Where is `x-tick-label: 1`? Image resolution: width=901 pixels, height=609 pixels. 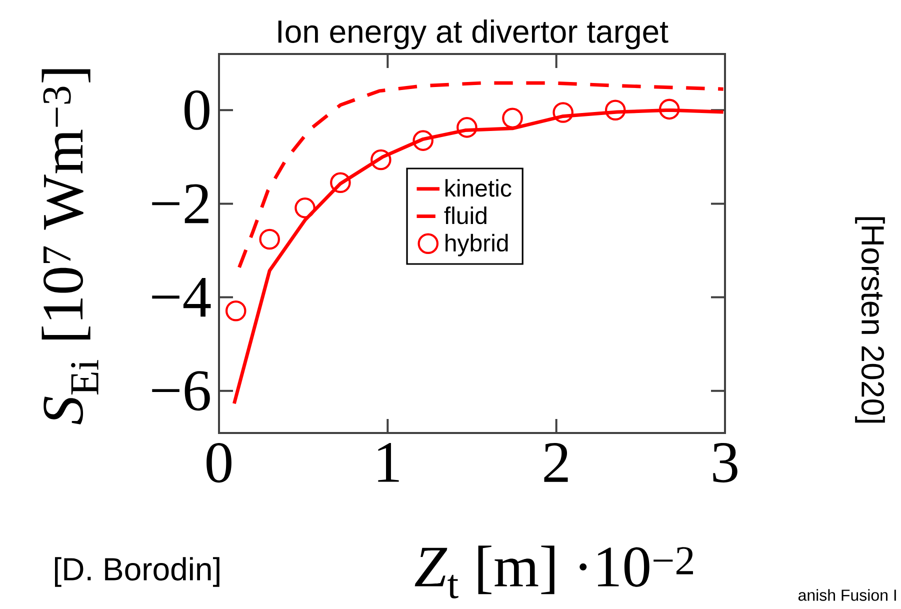 x-tick-label: 1 is located at coordinates (388, 462).